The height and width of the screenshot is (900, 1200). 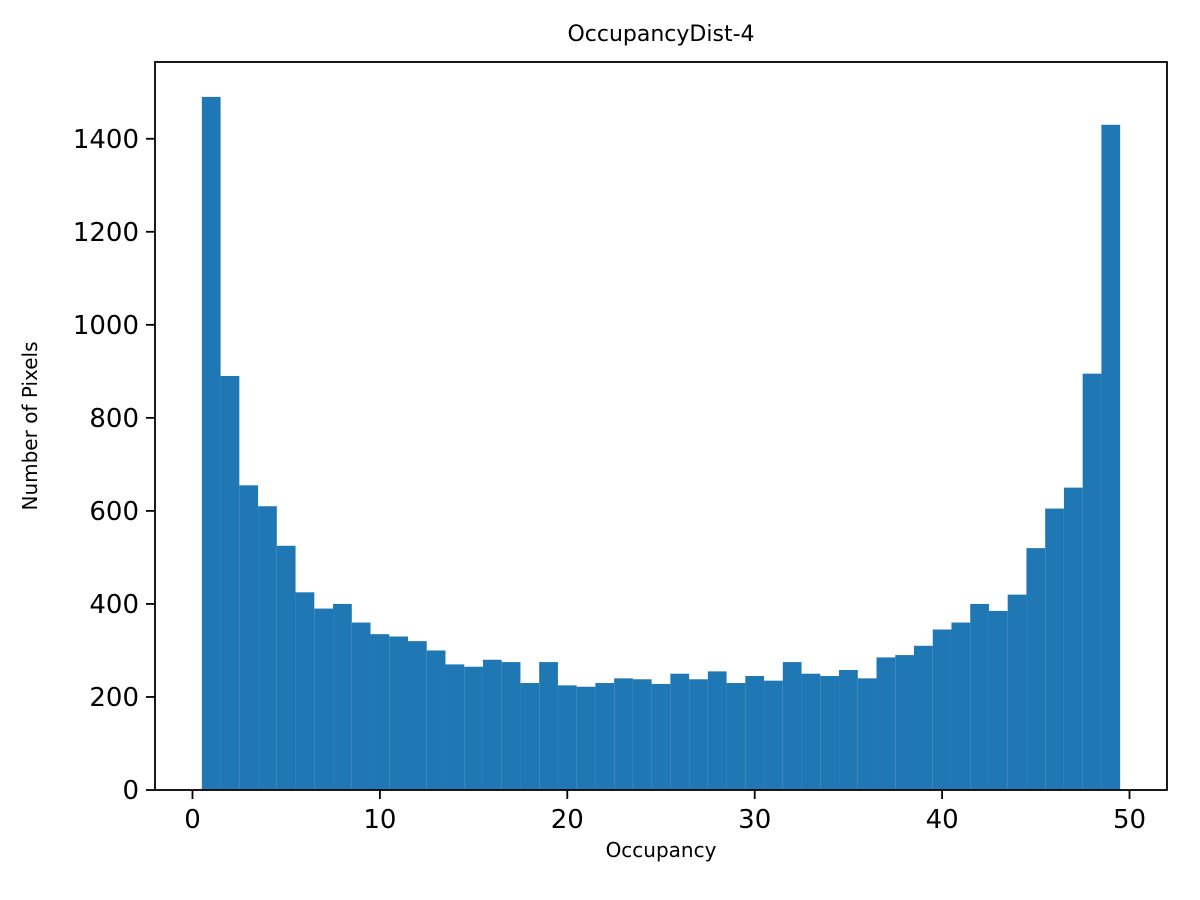 What do you see at coordinates (114, 605) in the screenshot?
I see `y-tick-label: 400` at bounding box center [114, 605].